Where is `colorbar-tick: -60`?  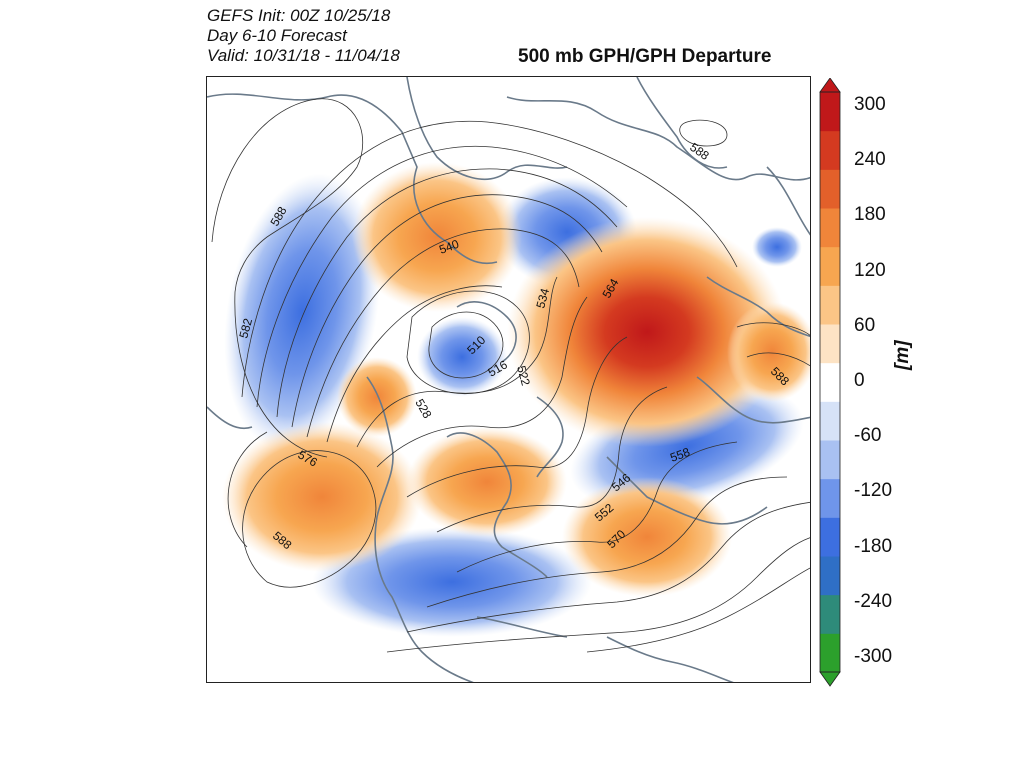
colorbar-tick: -60 is located at coordinates (868, 435).